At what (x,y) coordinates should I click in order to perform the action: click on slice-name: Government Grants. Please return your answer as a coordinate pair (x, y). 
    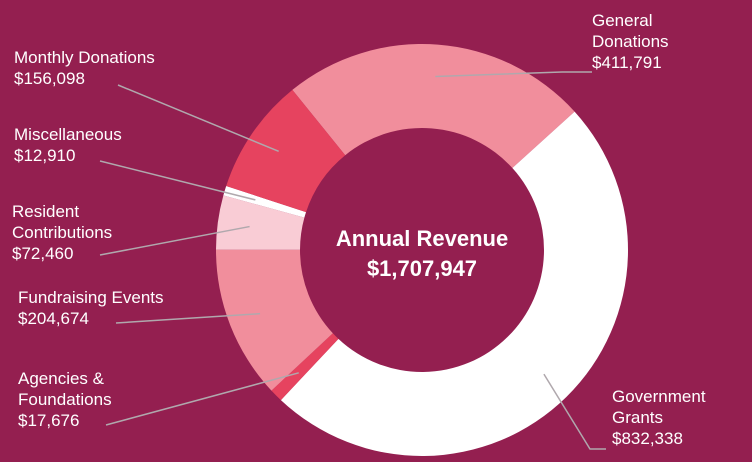
    Looking at the image, I should click on (659, 407).